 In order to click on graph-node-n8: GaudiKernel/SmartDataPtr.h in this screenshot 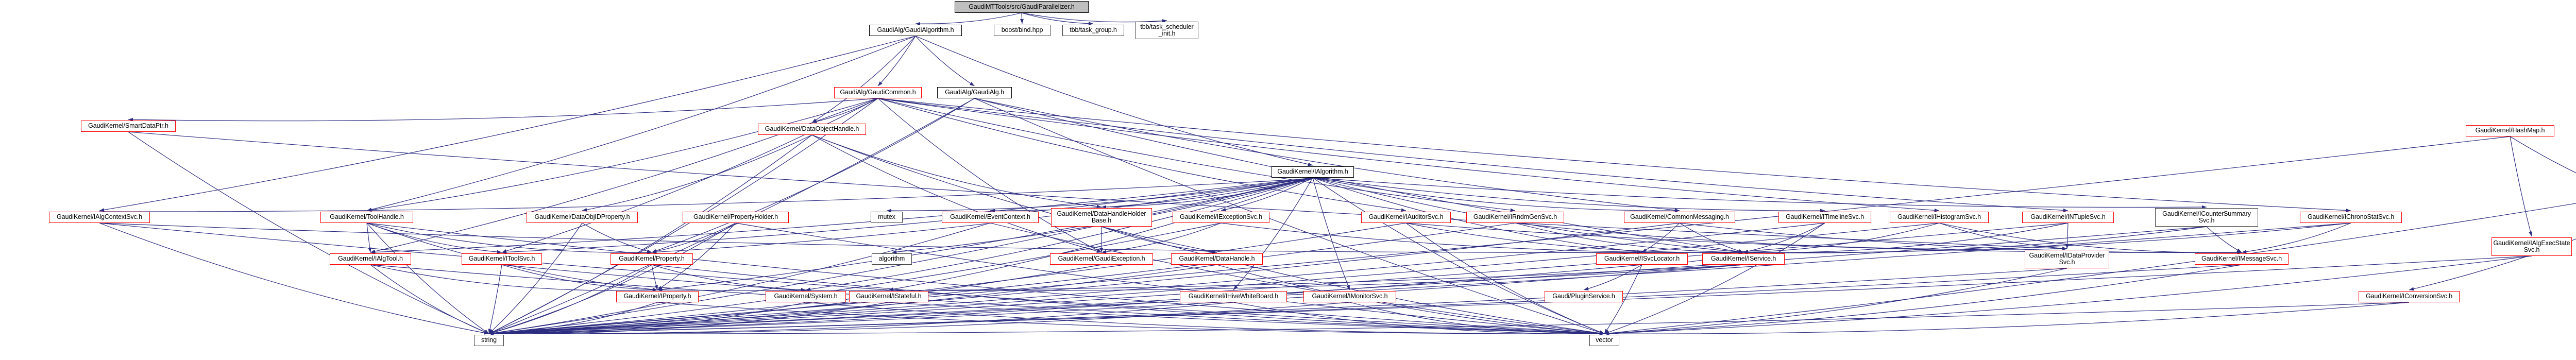, I will do `click(128, 126)`.